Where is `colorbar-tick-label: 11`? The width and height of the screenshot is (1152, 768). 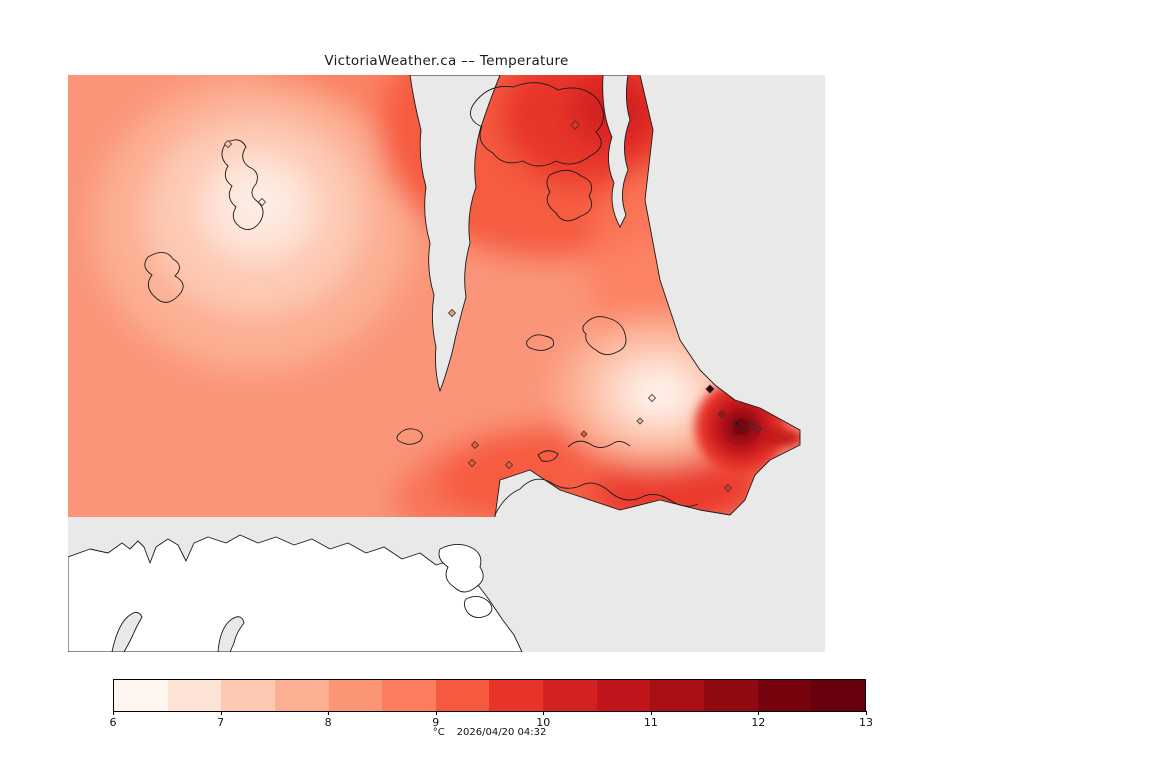
colorbar-tick-label: 11 is located at coordinates (650, 722).